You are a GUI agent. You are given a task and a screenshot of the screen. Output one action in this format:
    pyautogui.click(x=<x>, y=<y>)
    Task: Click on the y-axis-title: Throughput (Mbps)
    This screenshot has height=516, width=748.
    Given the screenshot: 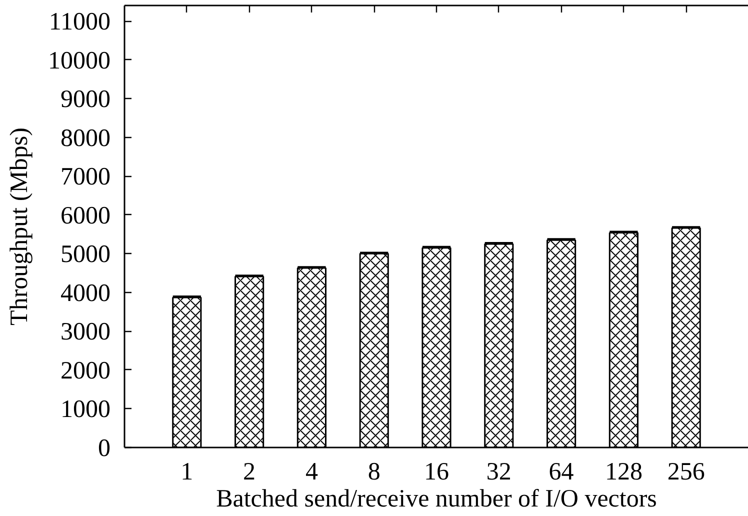 What is the action you would take?
    pyautogui.click(x=19, y=227)
    